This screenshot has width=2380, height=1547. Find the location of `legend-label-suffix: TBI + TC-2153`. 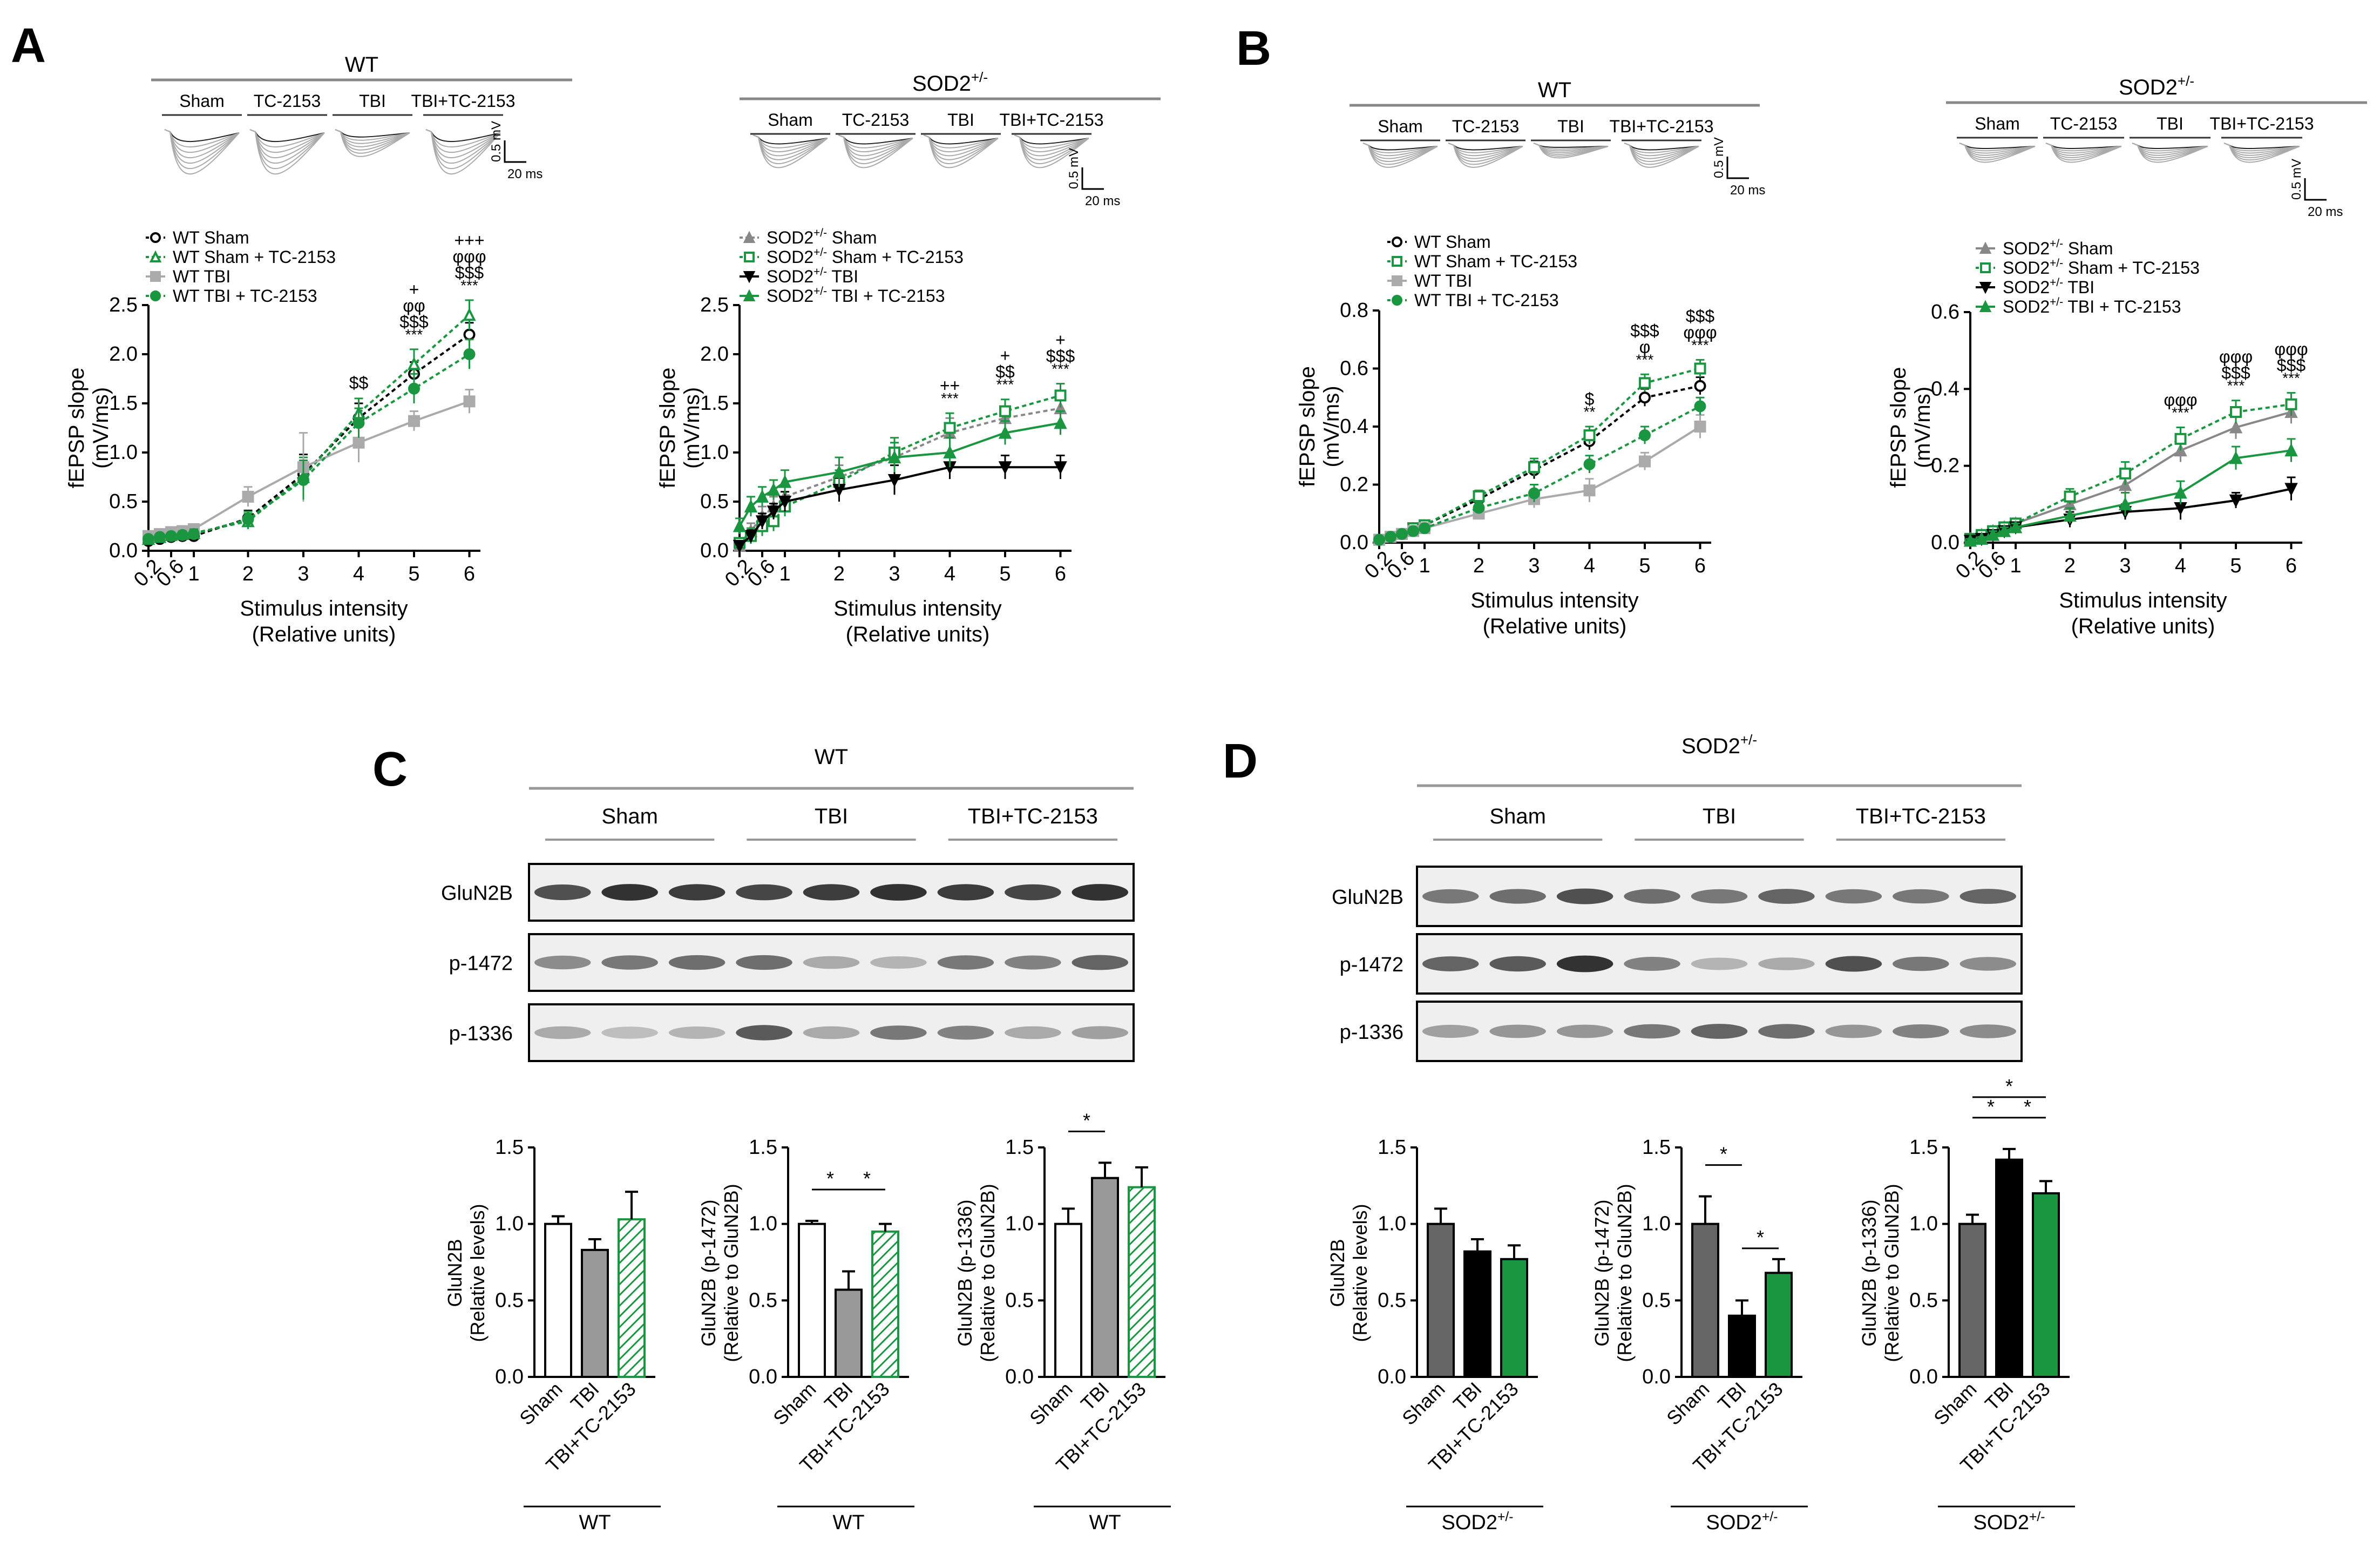

legend-label-suffix: TBI + TC-2153 is located at coordinates (886, 296).